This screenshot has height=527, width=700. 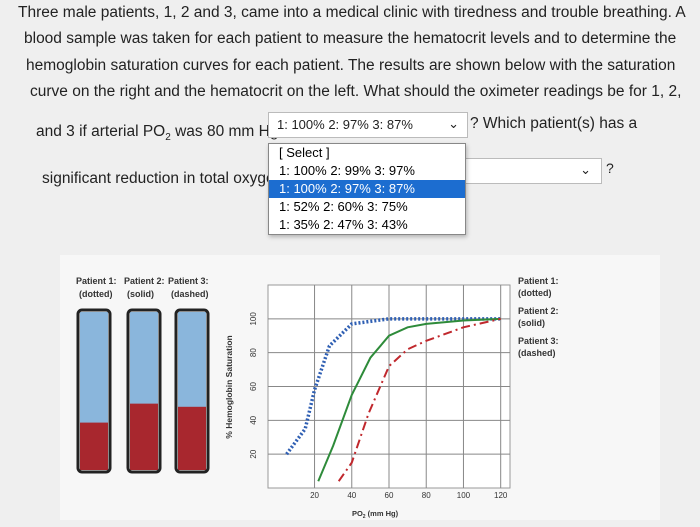 I want to click on plot-area, so click(x=389, y=386).